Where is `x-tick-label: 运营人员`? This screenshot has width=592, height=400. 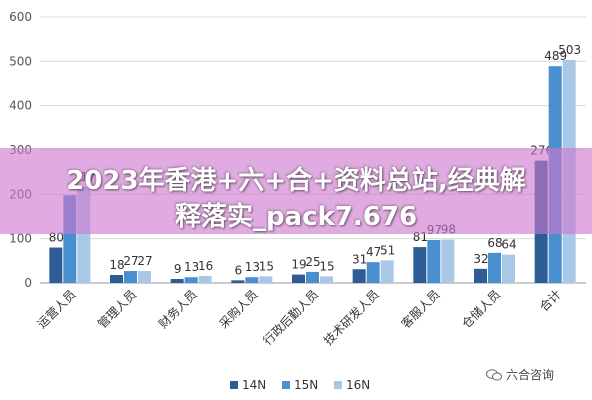
x-tick-label: 运营人员 is located at coordinates (57, 309).